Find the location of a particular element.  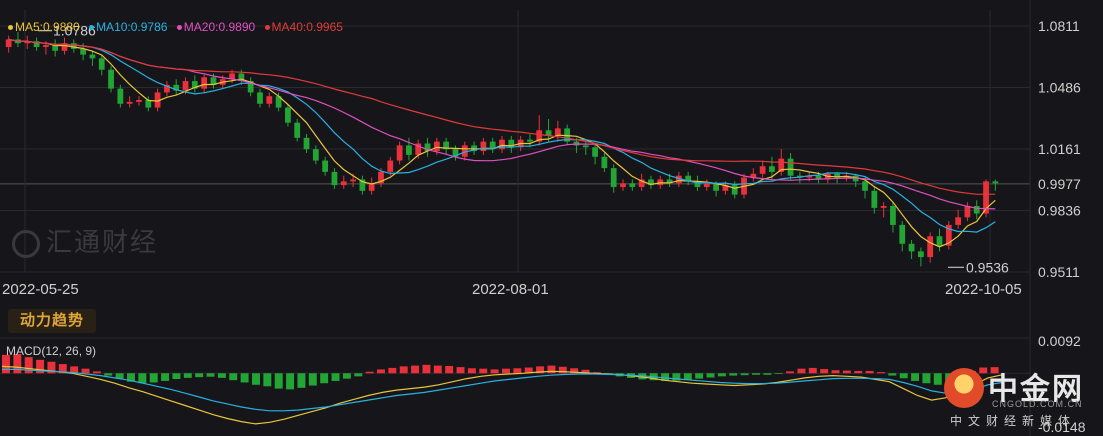

logo-name: 中金网 is located at coordinates (1036, 389).